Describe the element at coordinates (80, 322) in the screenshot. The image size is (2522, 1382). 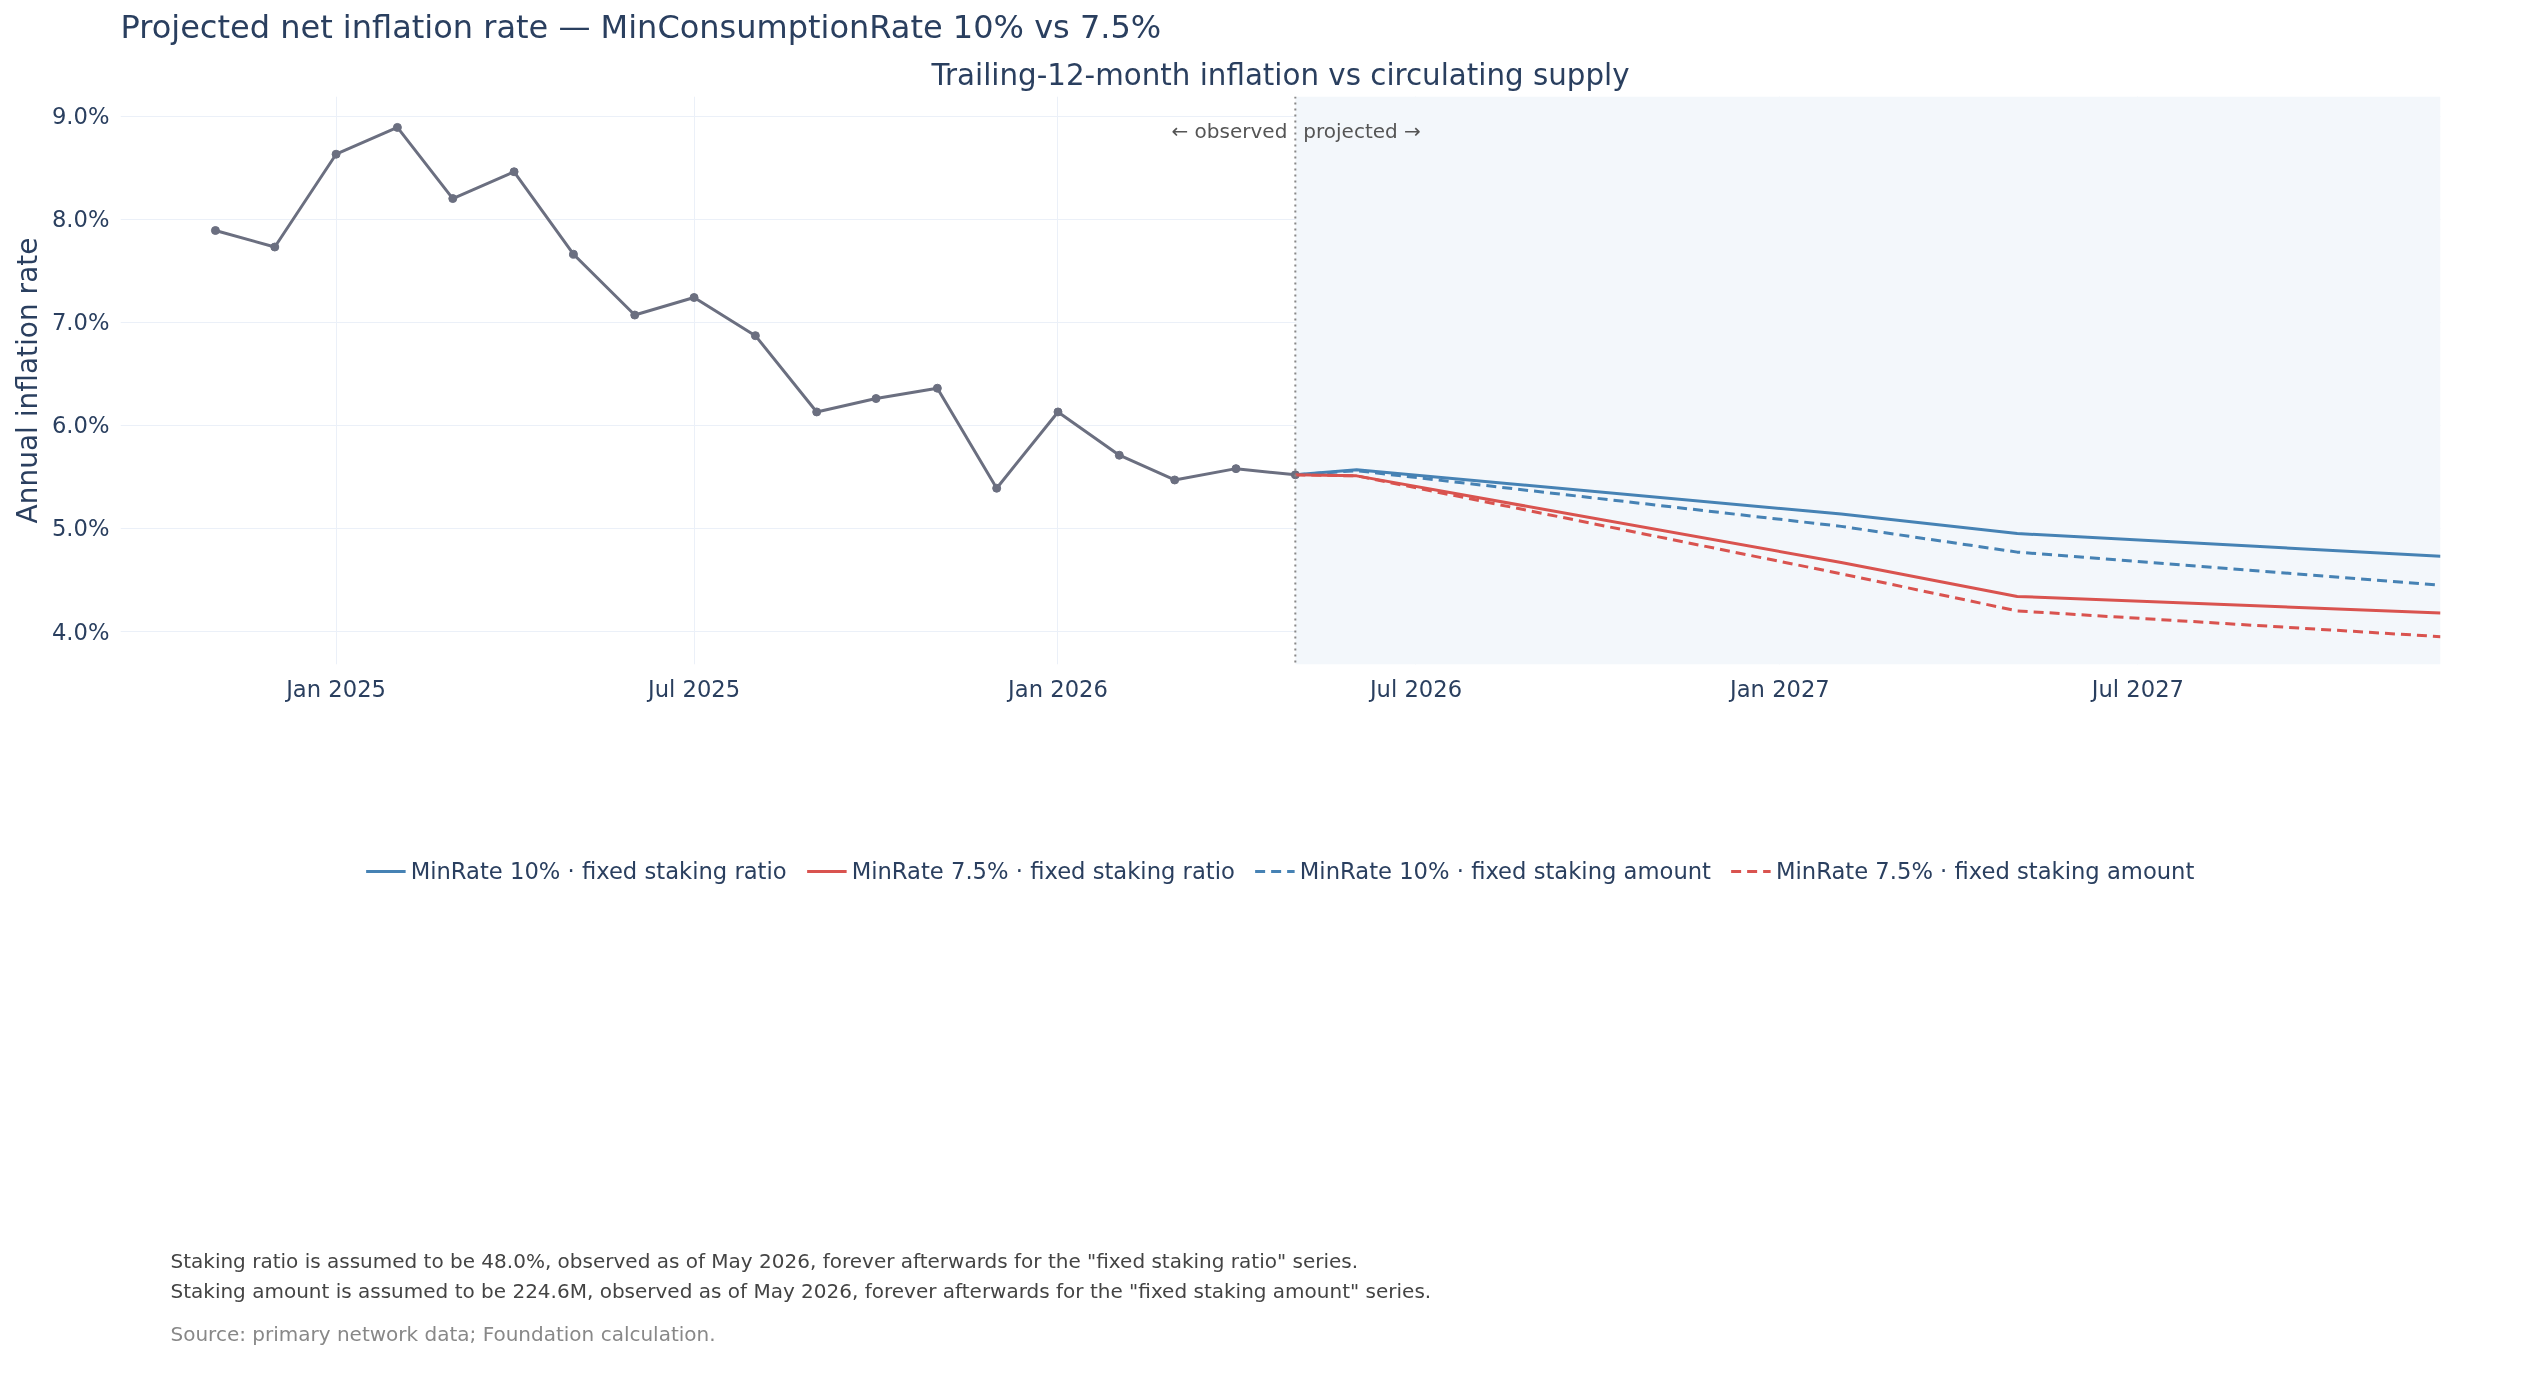
I see `y-tick-label: 7.0%` at that location.